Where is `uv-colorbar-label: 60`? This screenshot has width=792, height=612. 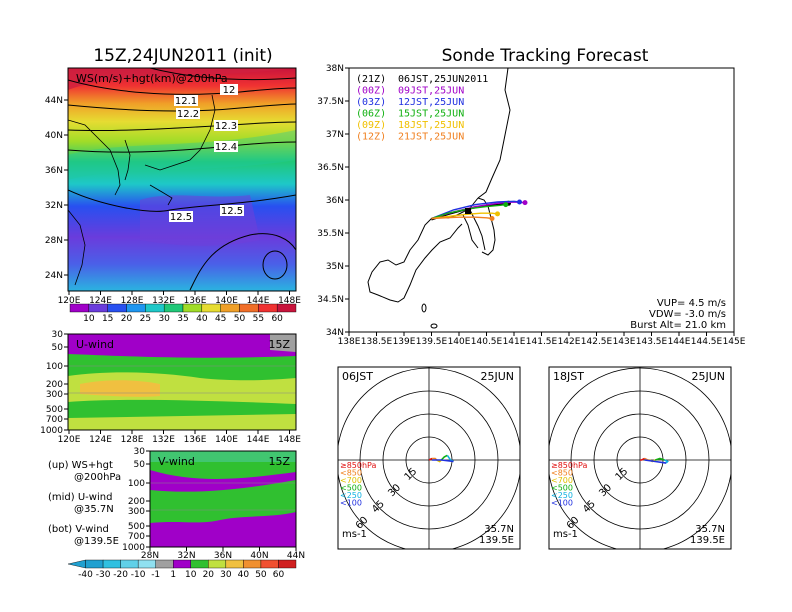
uv-colorbar-label: 60 is located at coordinates (279, 575).